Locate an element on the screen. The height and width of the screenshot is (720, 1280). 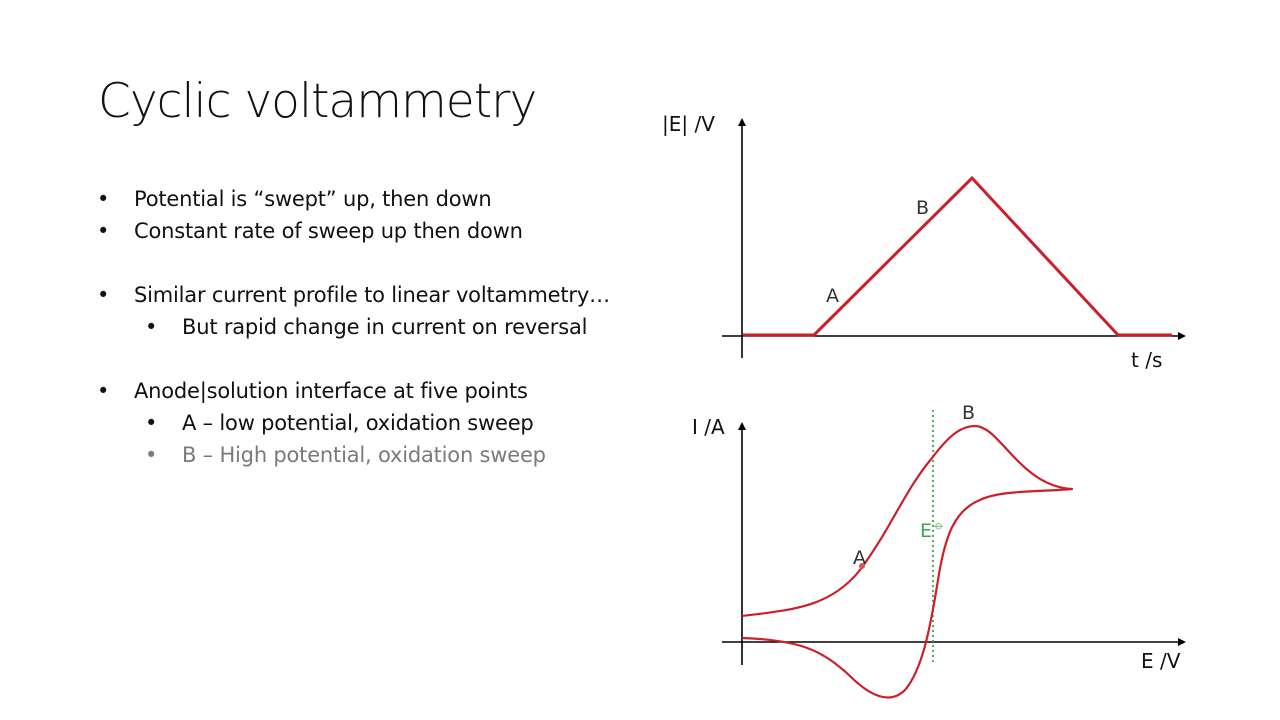
standard-potential-label: E is located at coordinates (926, 531).